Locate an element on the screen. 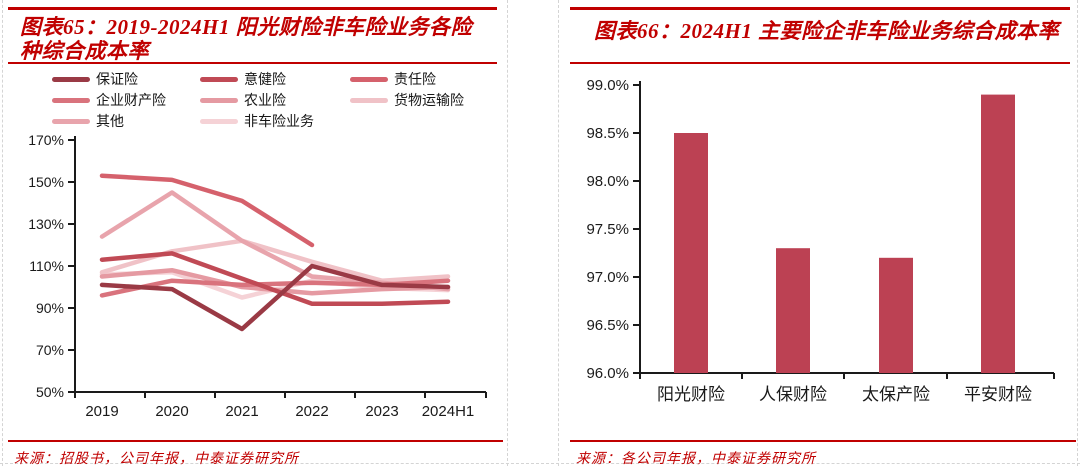  legend-item-3: 企业财产险 is located at coordinates (126, 100).